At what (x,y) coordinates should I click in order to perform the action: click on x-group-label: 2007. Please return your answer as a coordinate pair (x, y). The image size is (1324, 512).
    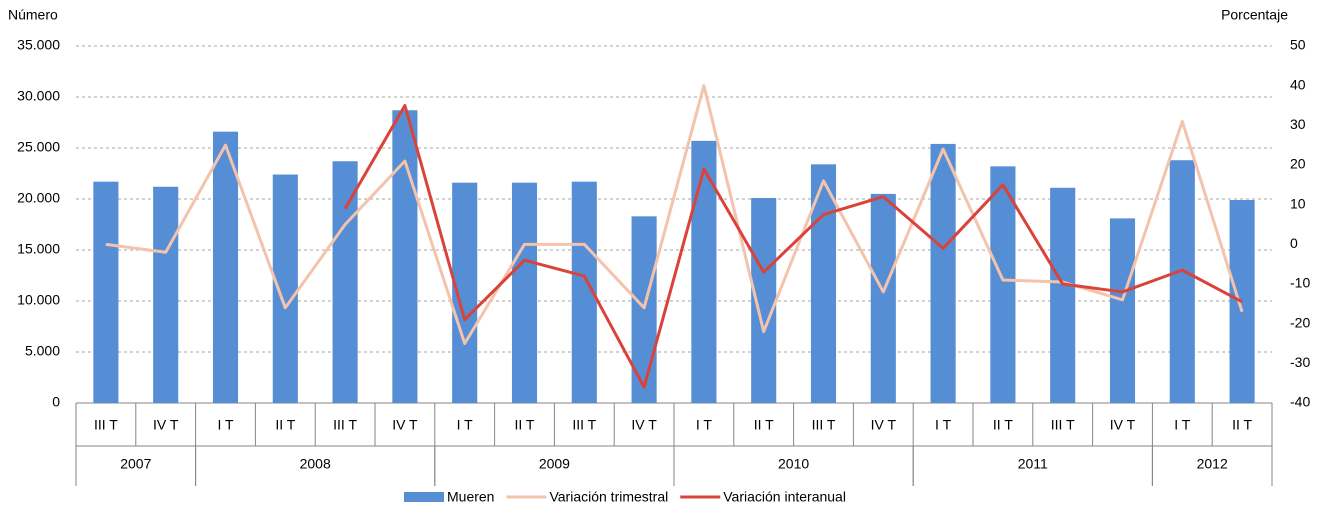
    Looking at the image, I should click on (135, 464).